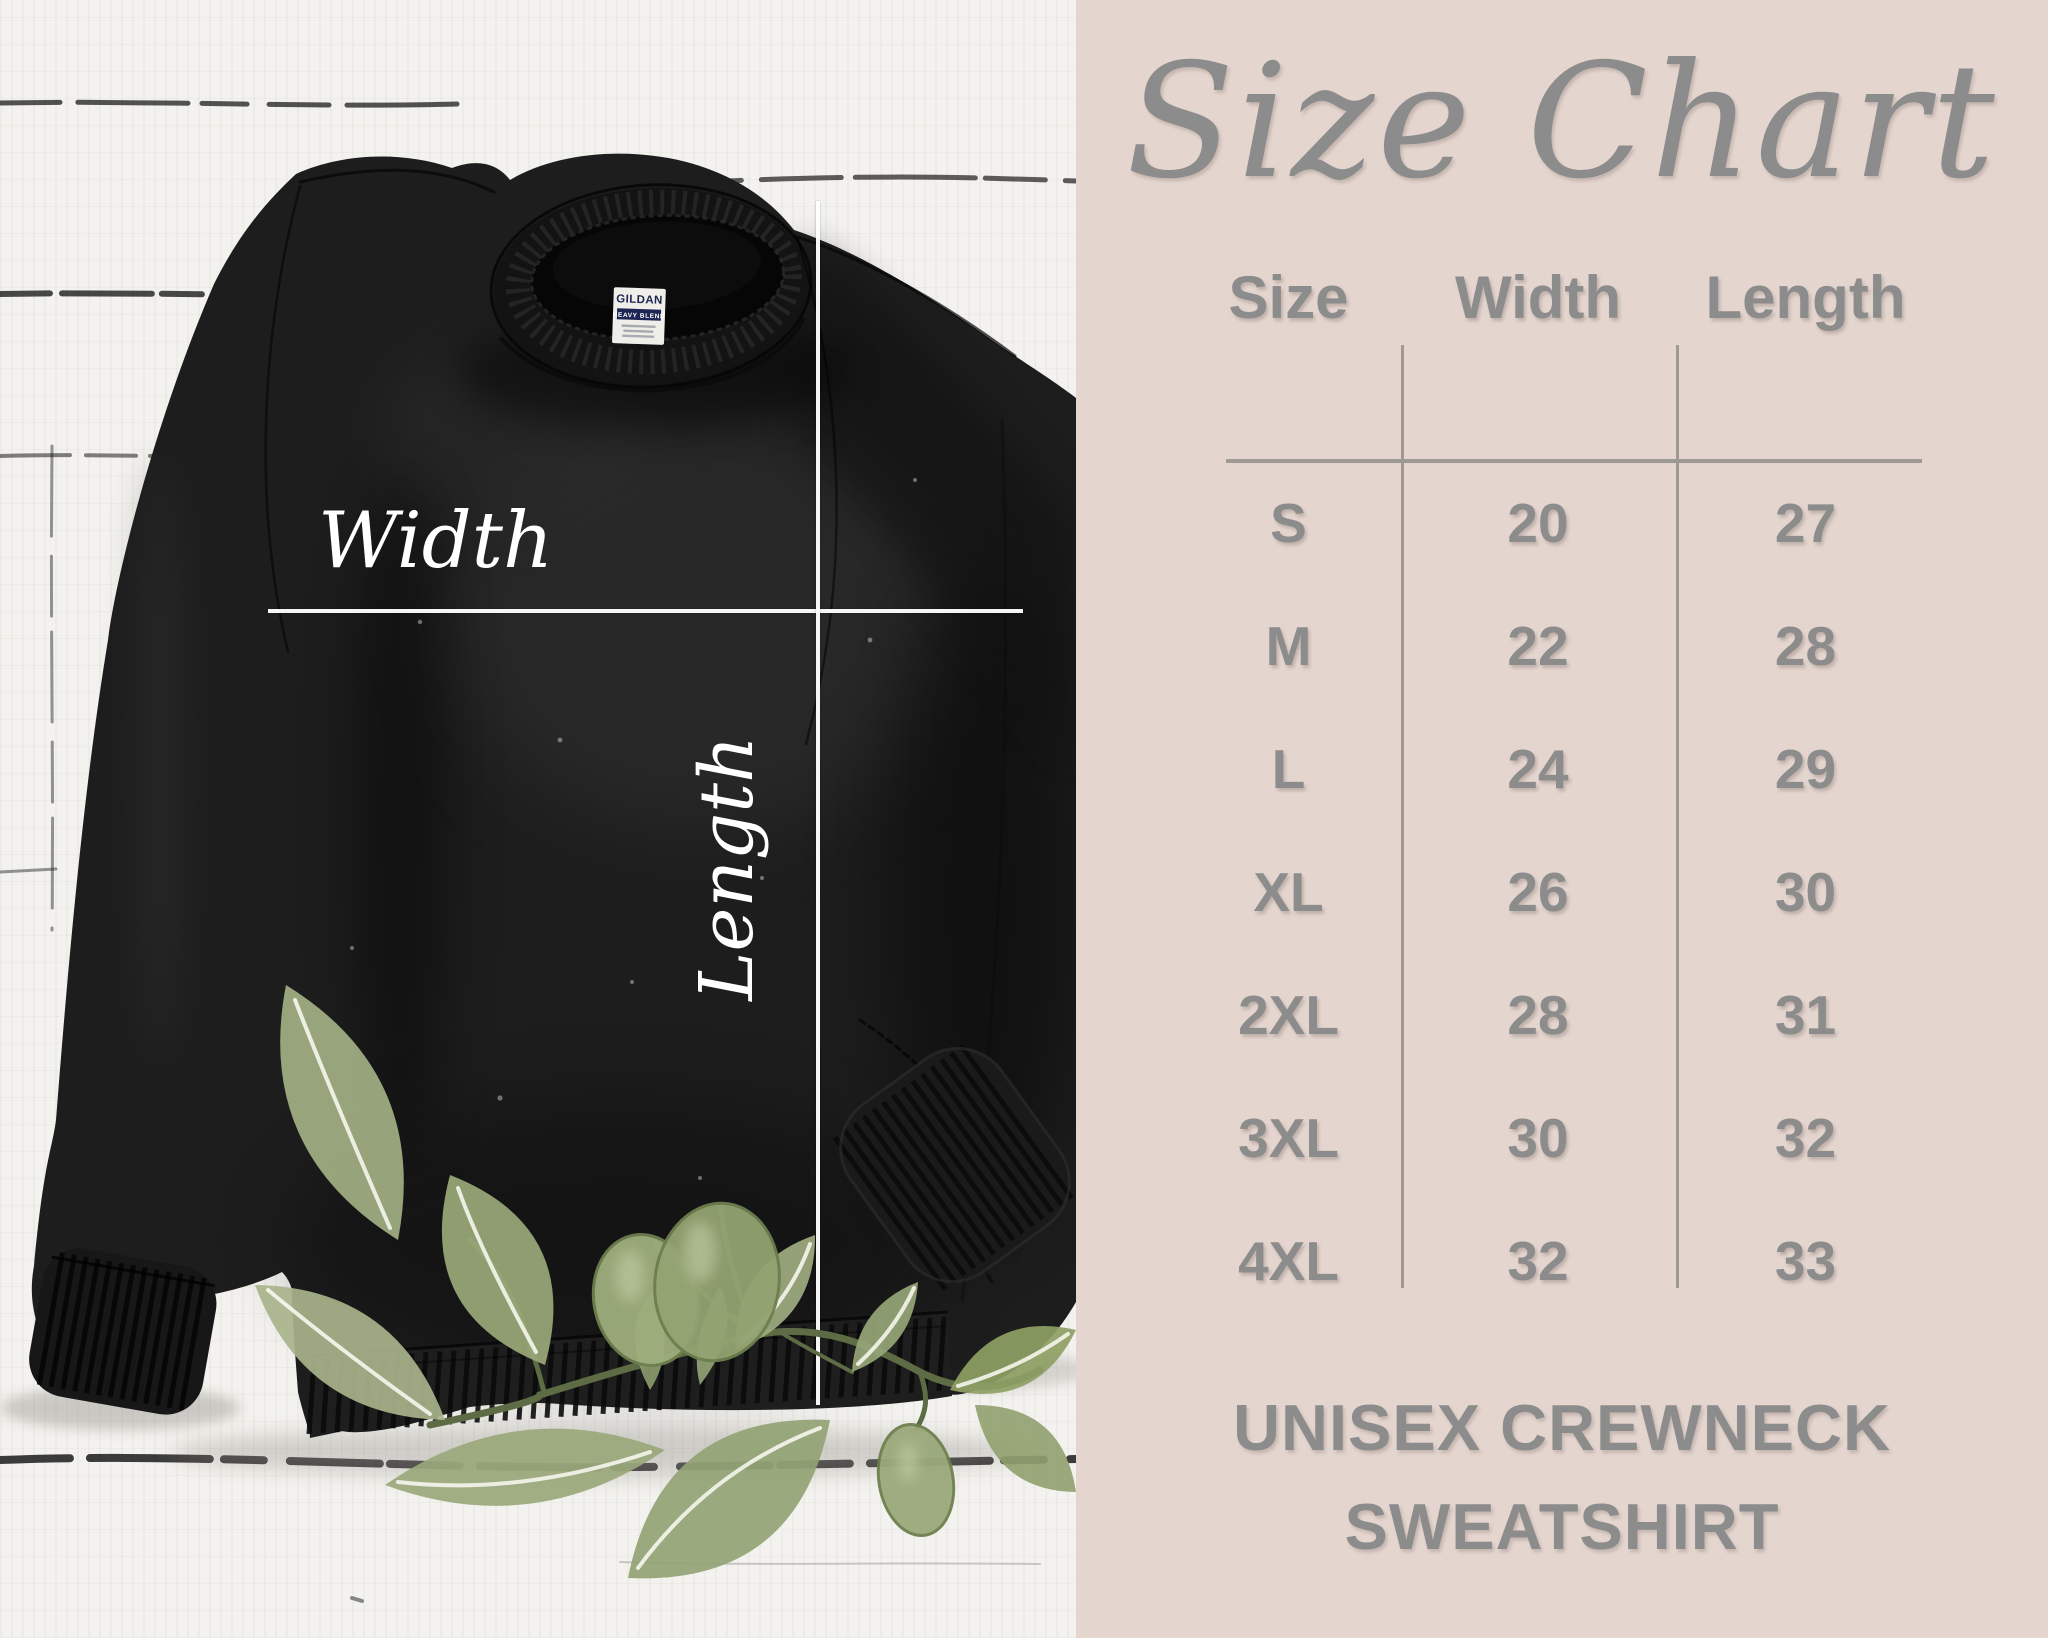 The width and height of the screenshot is (2048, 1638). I want to click on table-row: 2XL 28 31, so click(1556, 1014).